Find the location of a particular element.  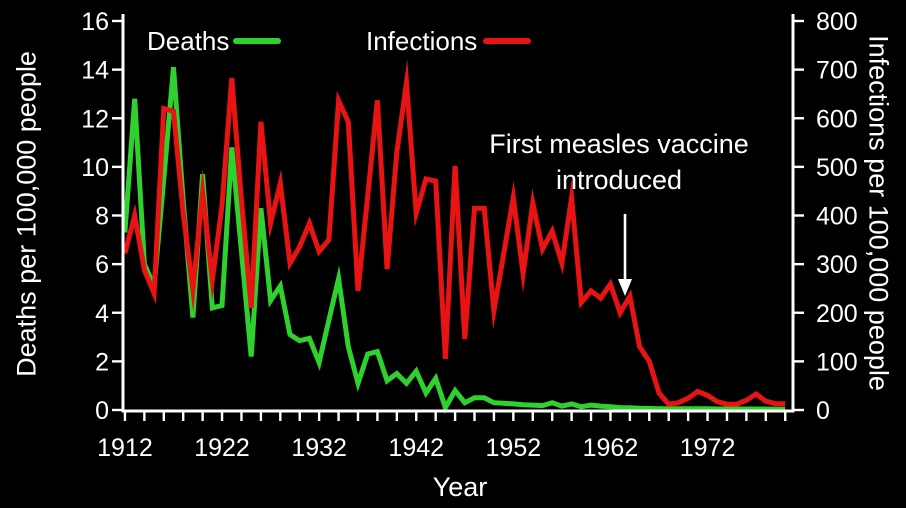

tick-label: 1952 is located at coordinates (514, 448).